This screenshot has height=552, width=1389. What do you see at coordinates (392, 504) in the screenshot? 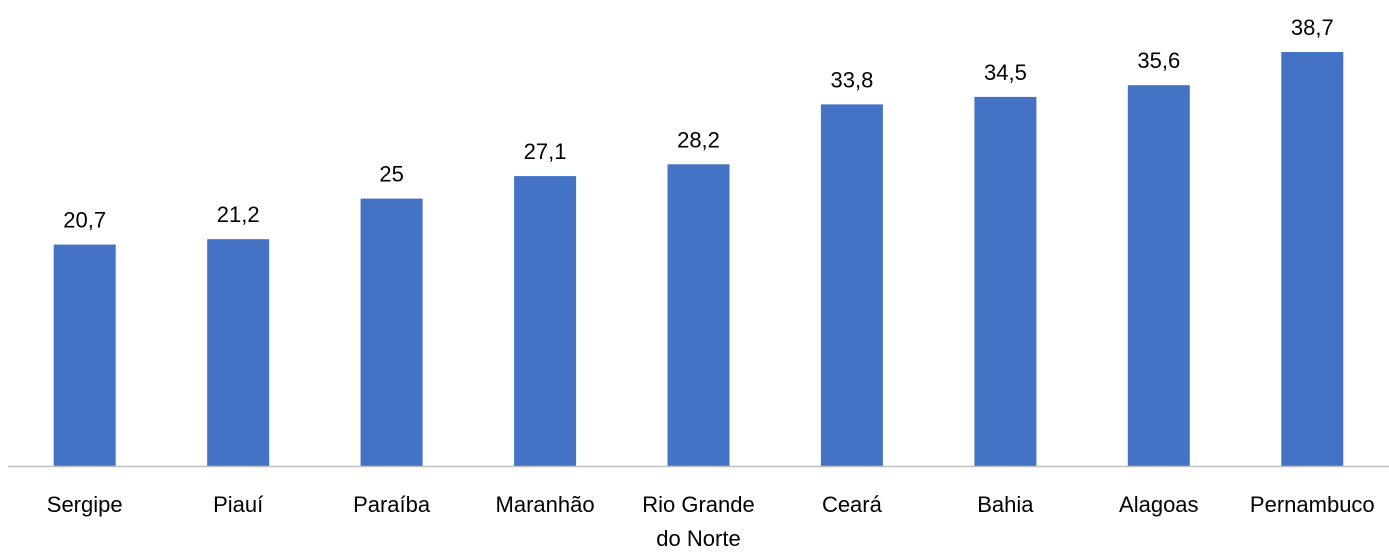
I see `category-label-2: Paraíba` at bounding box center [392, 504].